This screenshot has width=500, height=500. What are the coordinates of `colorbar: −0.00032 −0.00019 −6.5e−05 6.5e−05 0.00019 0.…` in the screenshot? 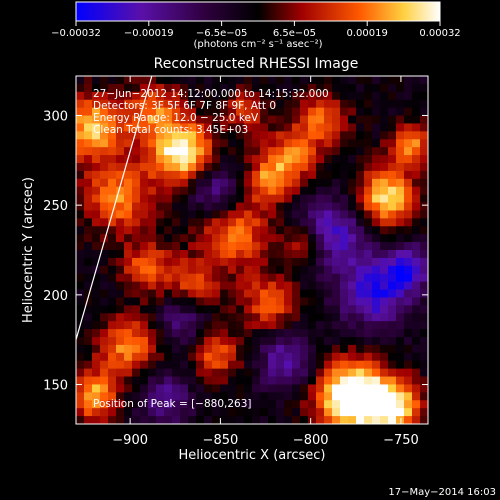 It's located at (256, 25).